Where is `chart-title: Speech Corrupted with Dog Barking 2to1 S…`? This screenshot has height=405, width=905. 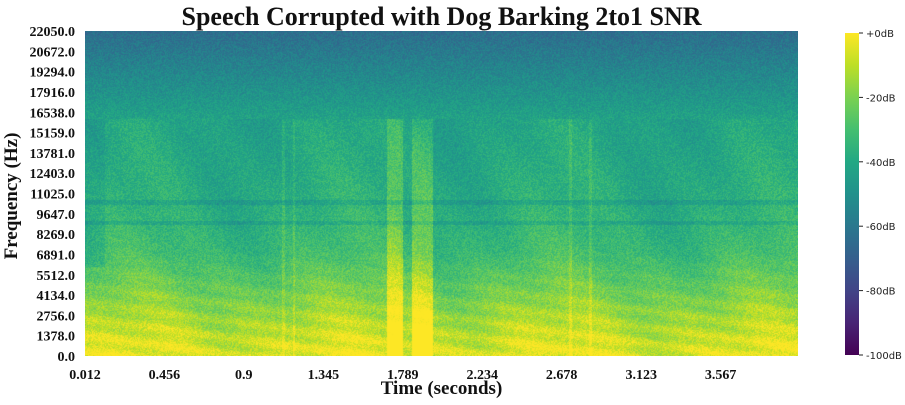
chart-title: Speech Corrupted with Dog Barking 2to1 S… is located at coordinates (441, 16).